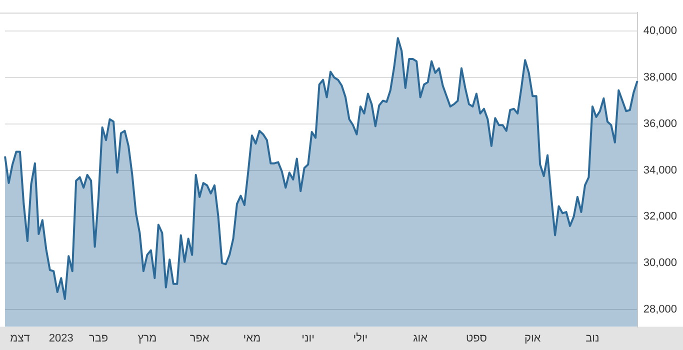  I want to click on x-tick-label: אפר, so click(200, 338).